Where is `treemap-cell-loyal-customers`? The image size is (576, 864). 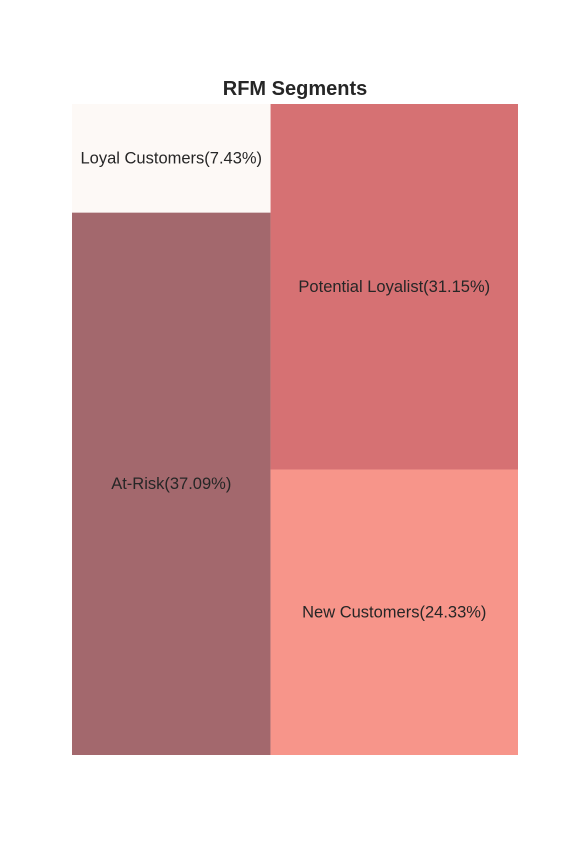
treemap-cell-loyal-customers is located at coordinates (171, 158).